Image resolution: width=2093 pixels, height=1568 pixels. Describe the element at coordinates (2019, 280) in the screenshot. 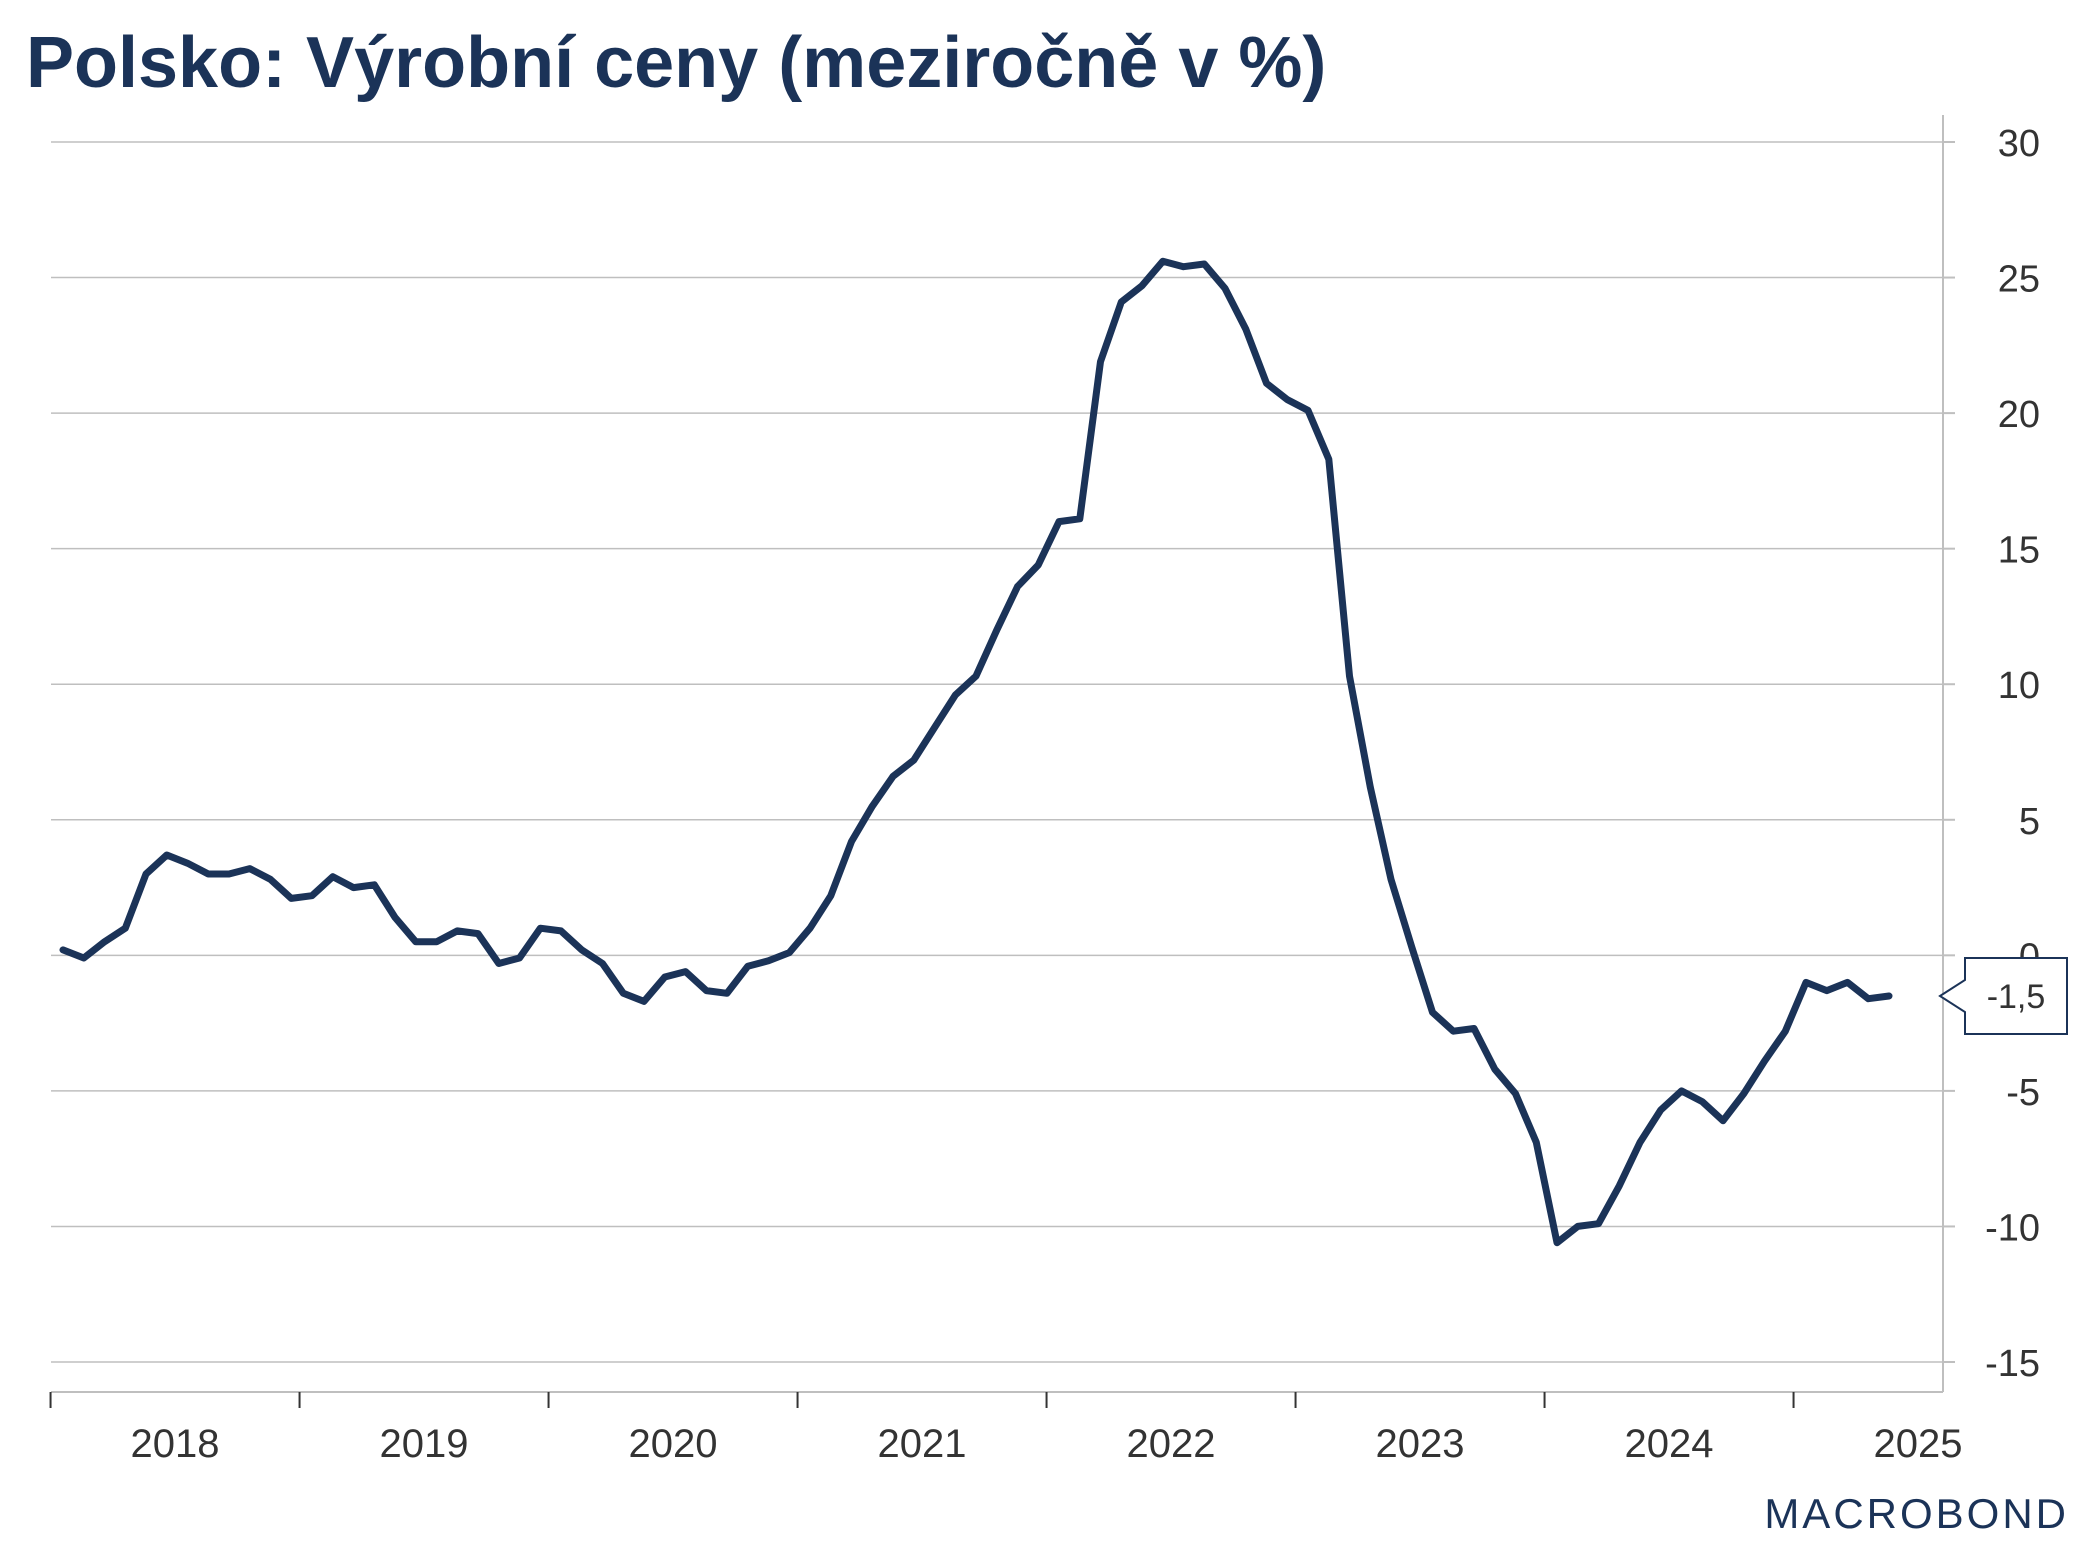

I see `y-tick-label: 25` at that location.